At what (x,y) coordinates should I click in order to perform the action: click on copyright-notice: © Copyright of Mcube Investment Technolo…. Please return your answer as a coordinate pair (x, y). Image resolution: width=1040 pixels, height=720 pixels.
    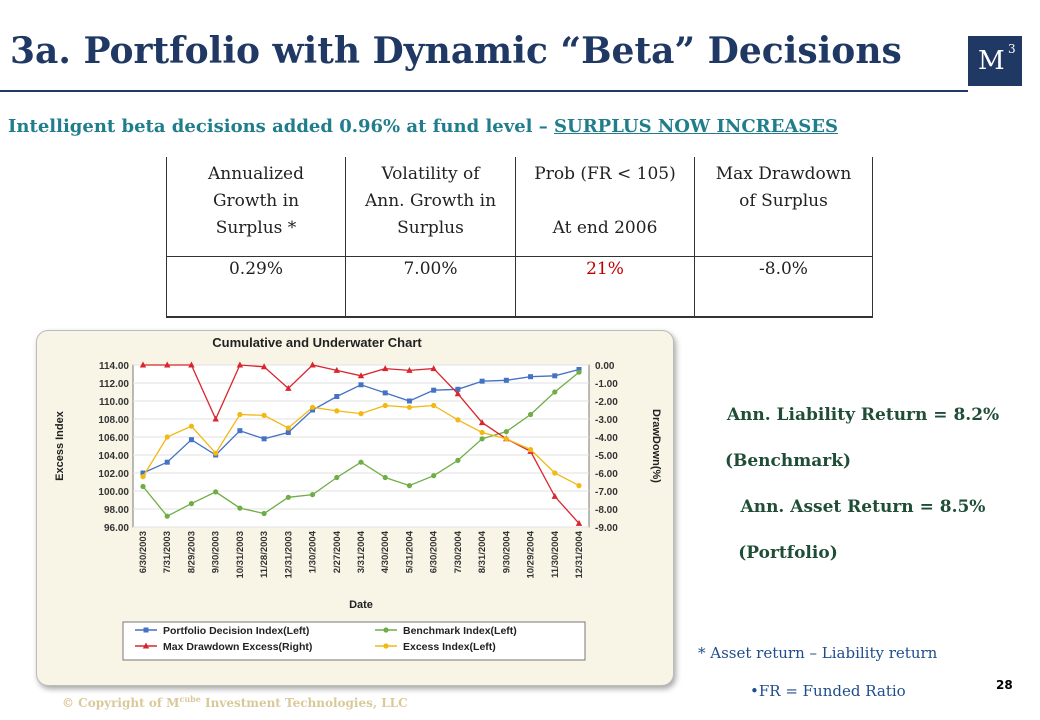
    Looking at the image, I should click on (235, 702).